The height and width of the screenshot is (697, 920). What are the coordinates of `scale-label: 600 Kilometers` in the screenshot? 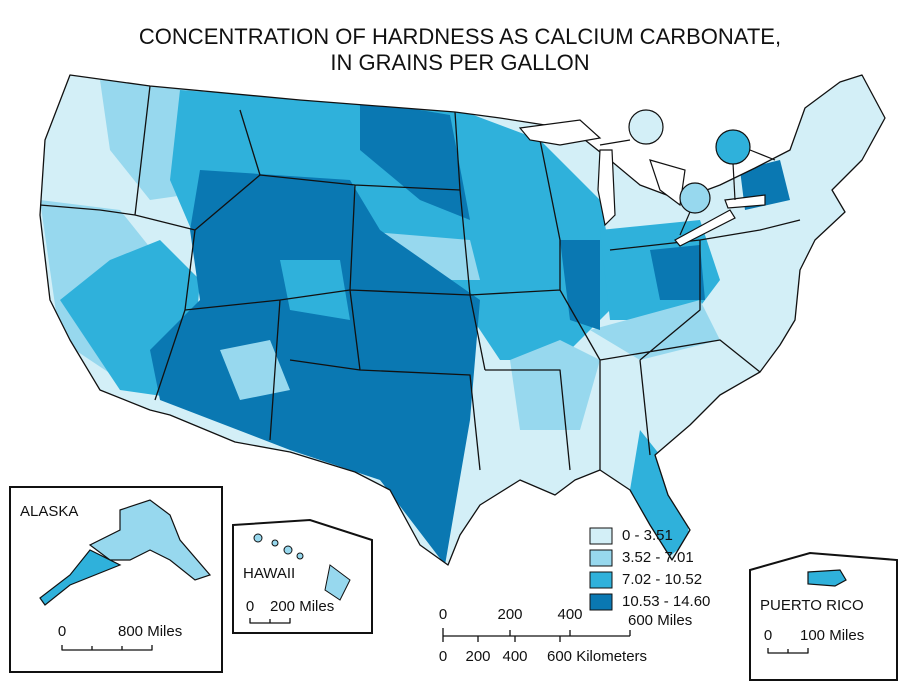 It's located at (597, 656).